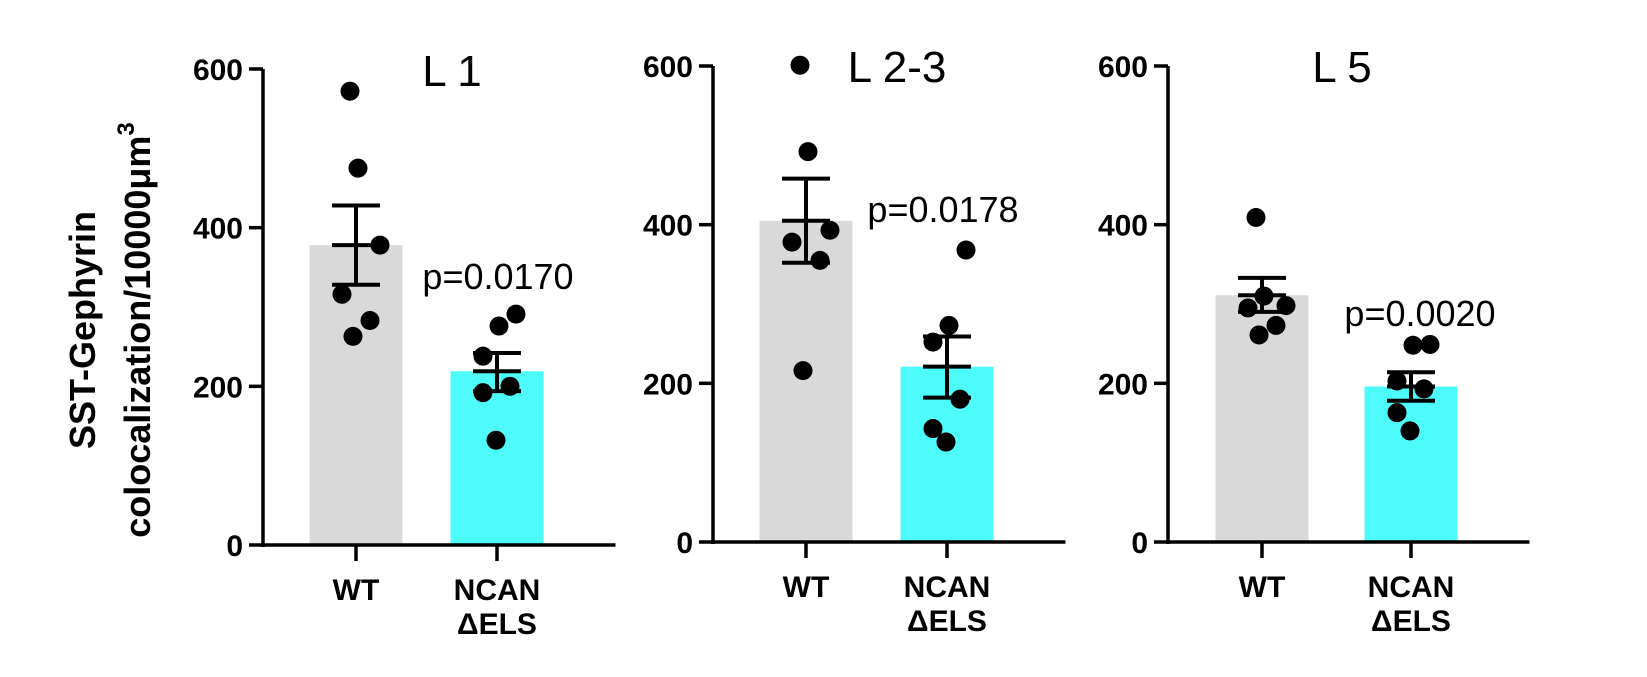 The image size is (1647, 677). What do you see at coordinates (452, 71) in the screenshot?
I see `panel-title: L 1` at bounding box center [452, 71].